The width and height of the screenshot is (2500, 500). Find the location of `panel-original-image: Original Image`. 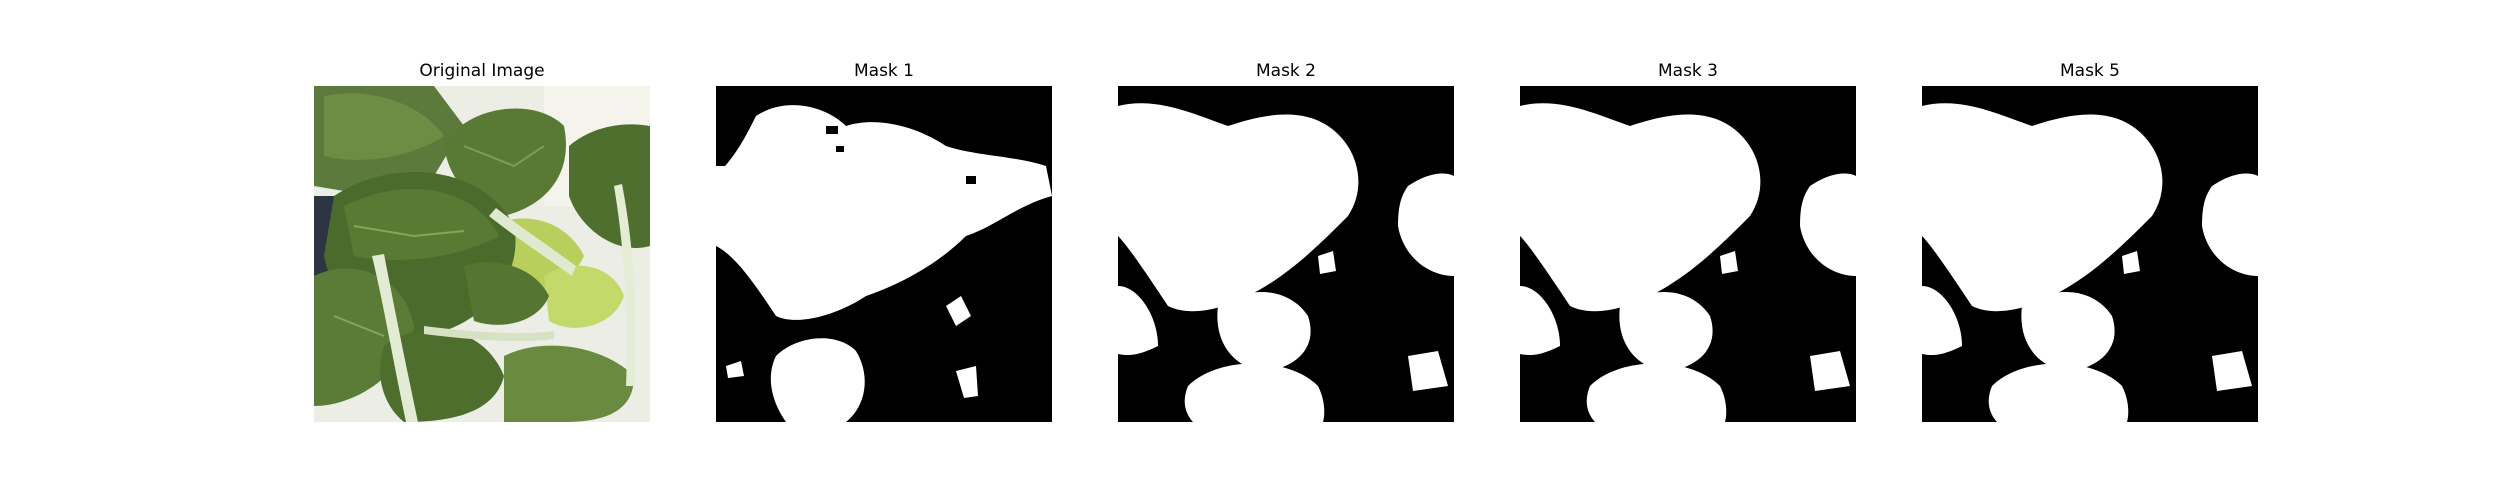

panel-original-image: Original Image is located at coordinates (482, 241).